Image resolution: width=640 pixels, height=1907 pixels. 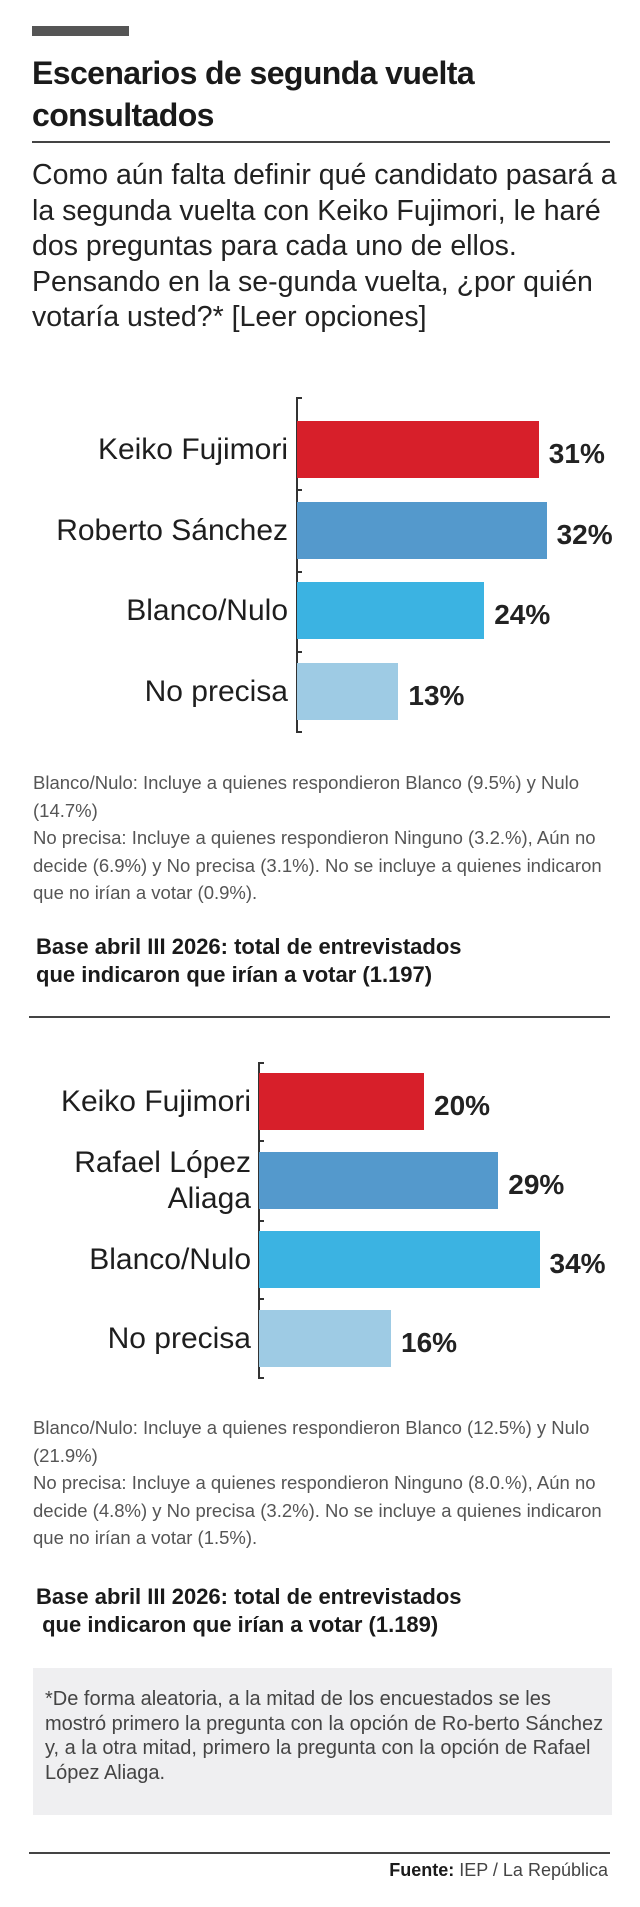 I want to click on value-label: 16%, so click(x=429, y=1342).